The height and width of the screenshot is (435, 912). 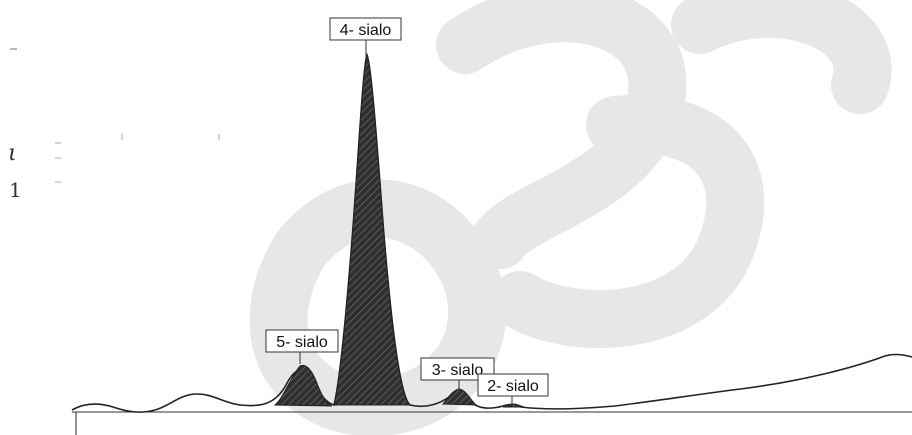 What do you see at coordinates (459, 397) in the screenshot?
I see `peak-3-sialo-area` at bounding box center [459, 397].